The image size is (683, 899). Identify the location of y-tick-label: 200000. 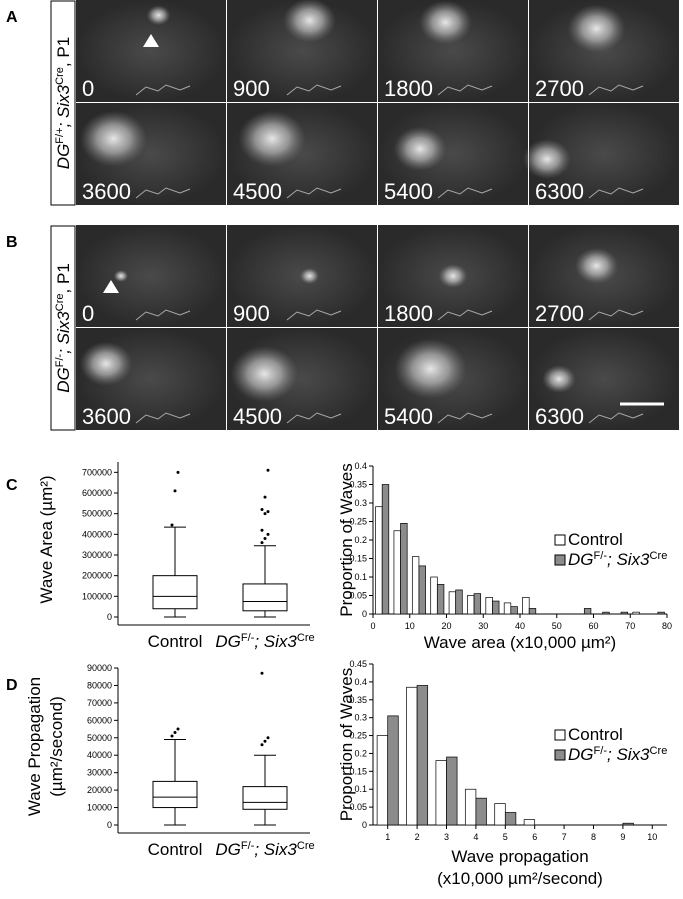
(97, 576).